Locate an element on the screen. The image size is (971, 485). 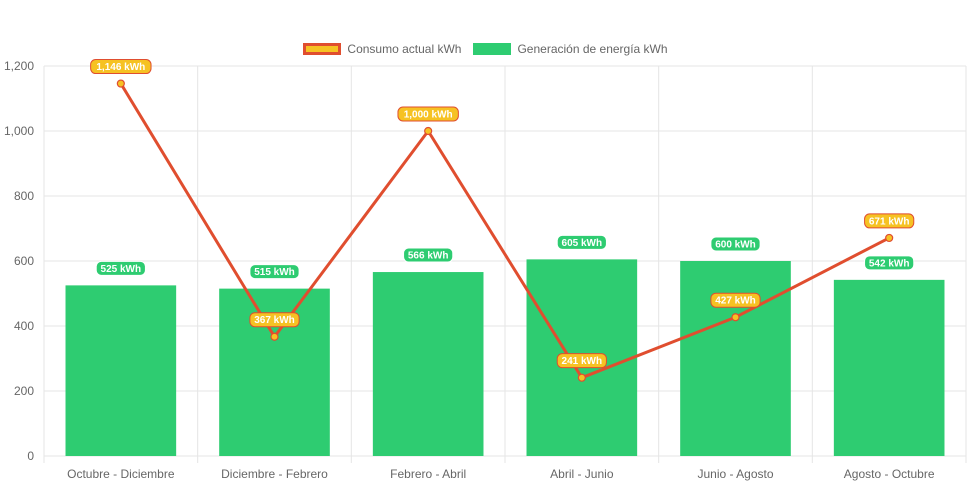
line-data-label: 1,146 kWh is located at coordinates (121, 67).